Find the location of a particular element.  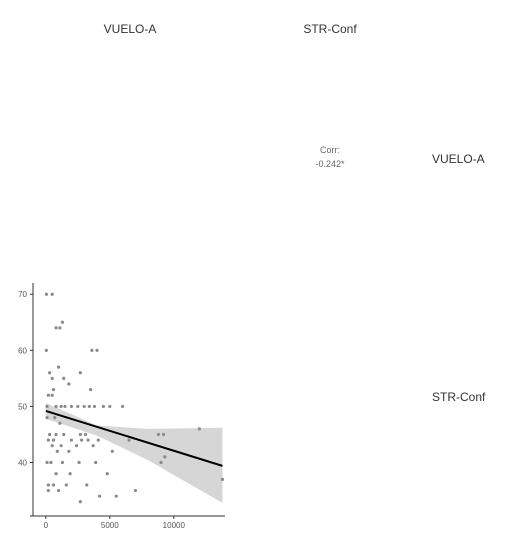

confidence-band-layer is located at coordinates (134, 453).